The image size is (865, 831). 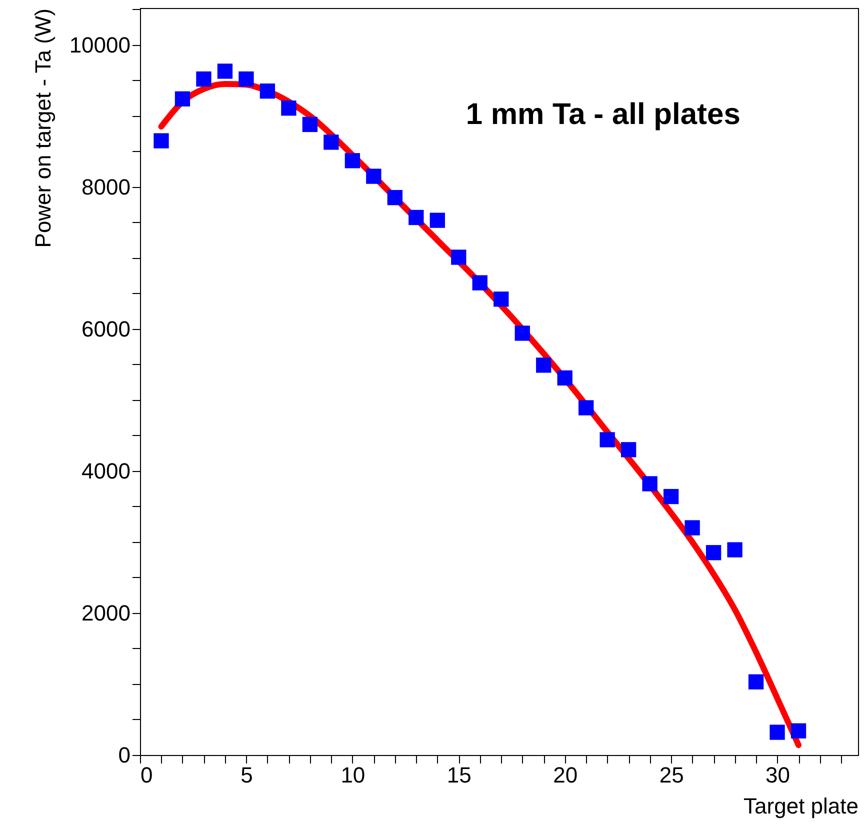 What do you see at coordinates (246, 775) in the screenshot?
I see `x-tick-label: 5` at bounding box center [246, 775].